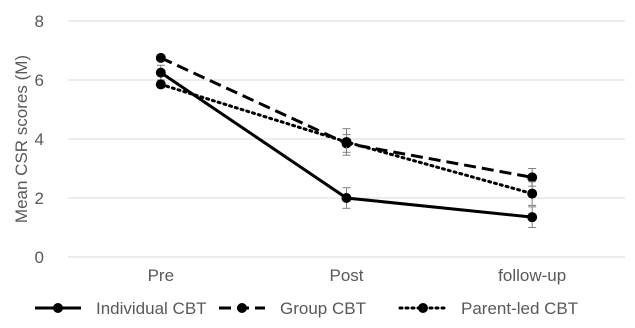  Describe the element at coordinates (346, 275) in the screenshot. I see `x-tick-label: Post` at that location.